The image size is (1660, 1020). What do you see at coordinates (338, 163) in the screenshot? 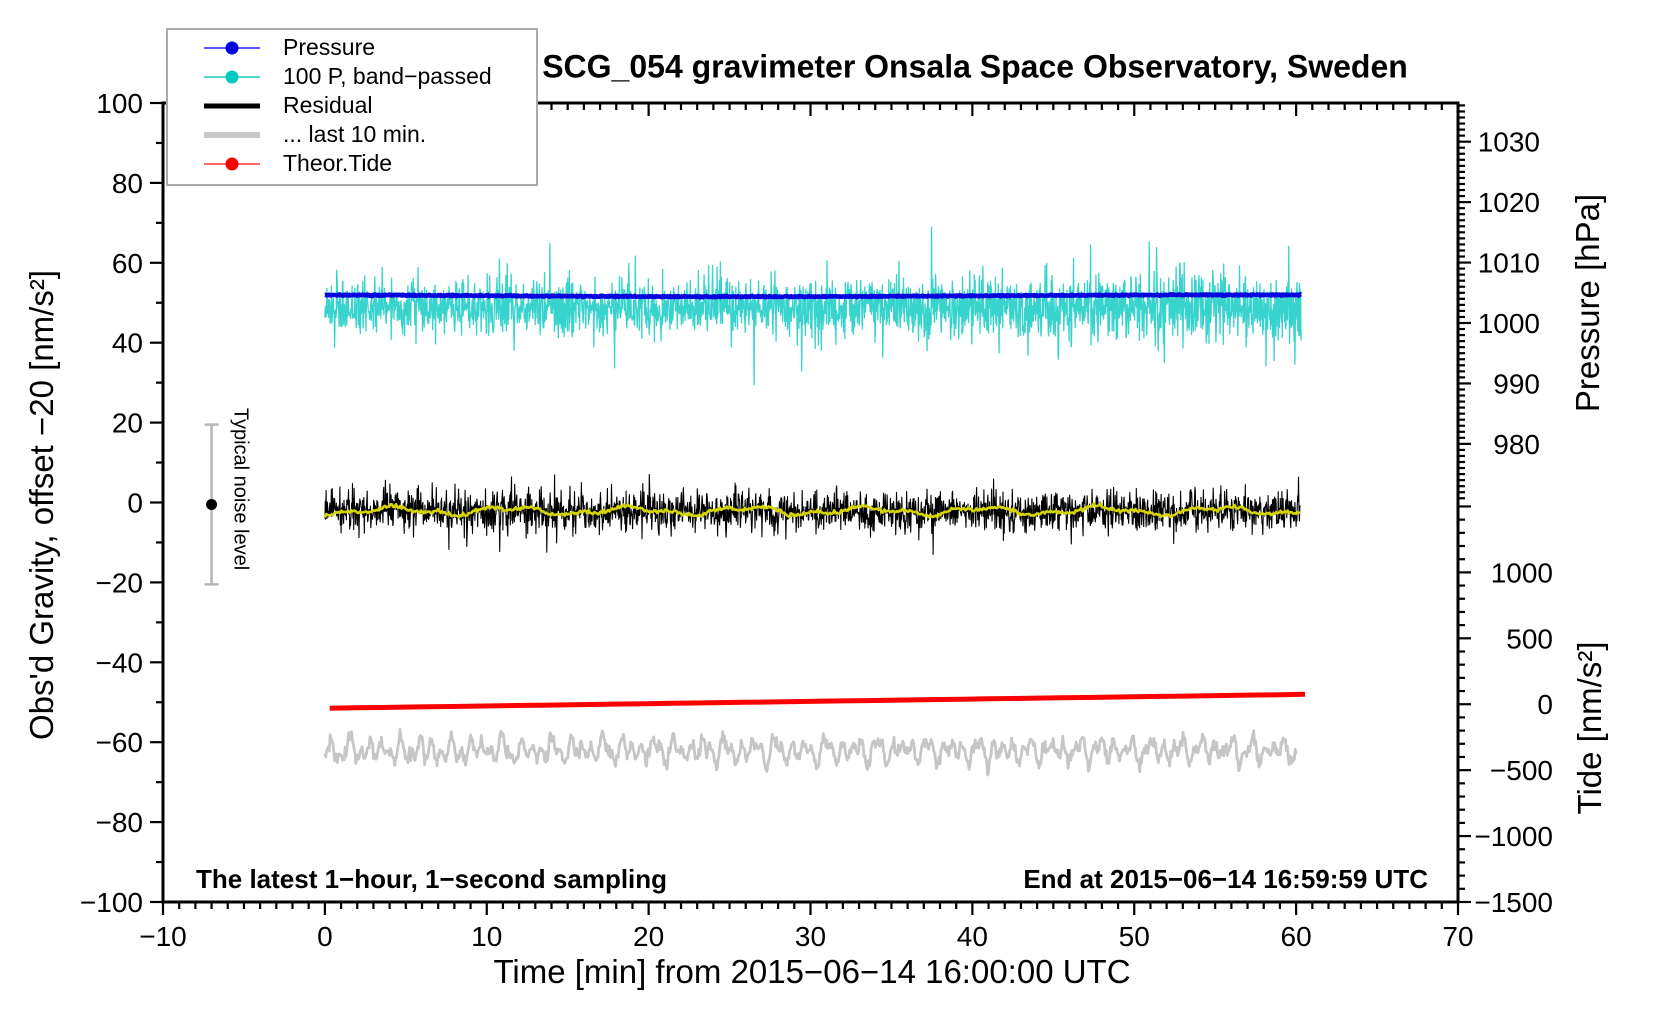
I see `legend-label-theortide: Theor.Tide` at bounding box center [338, 163].